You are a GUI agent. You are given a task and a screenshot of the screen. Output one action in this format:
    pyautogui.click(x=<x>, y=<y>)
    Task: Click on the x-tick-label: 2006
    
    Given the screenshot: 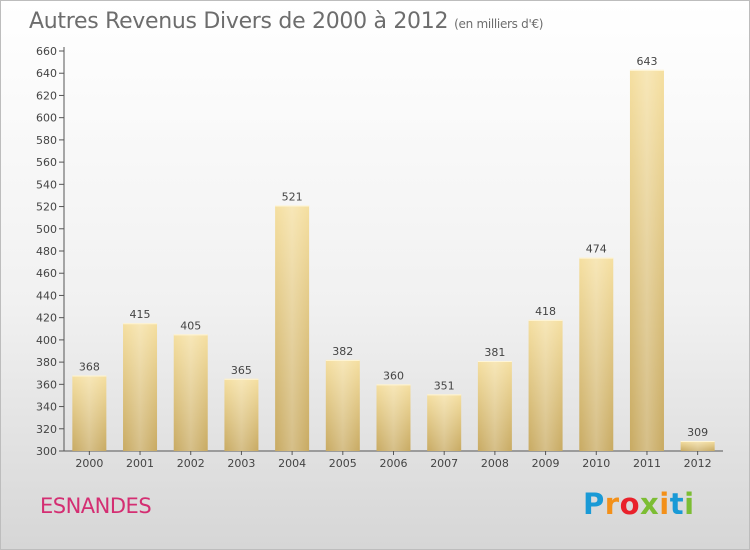 What is the action you would take?
    pyautogui.click(x=394, y=463)
    